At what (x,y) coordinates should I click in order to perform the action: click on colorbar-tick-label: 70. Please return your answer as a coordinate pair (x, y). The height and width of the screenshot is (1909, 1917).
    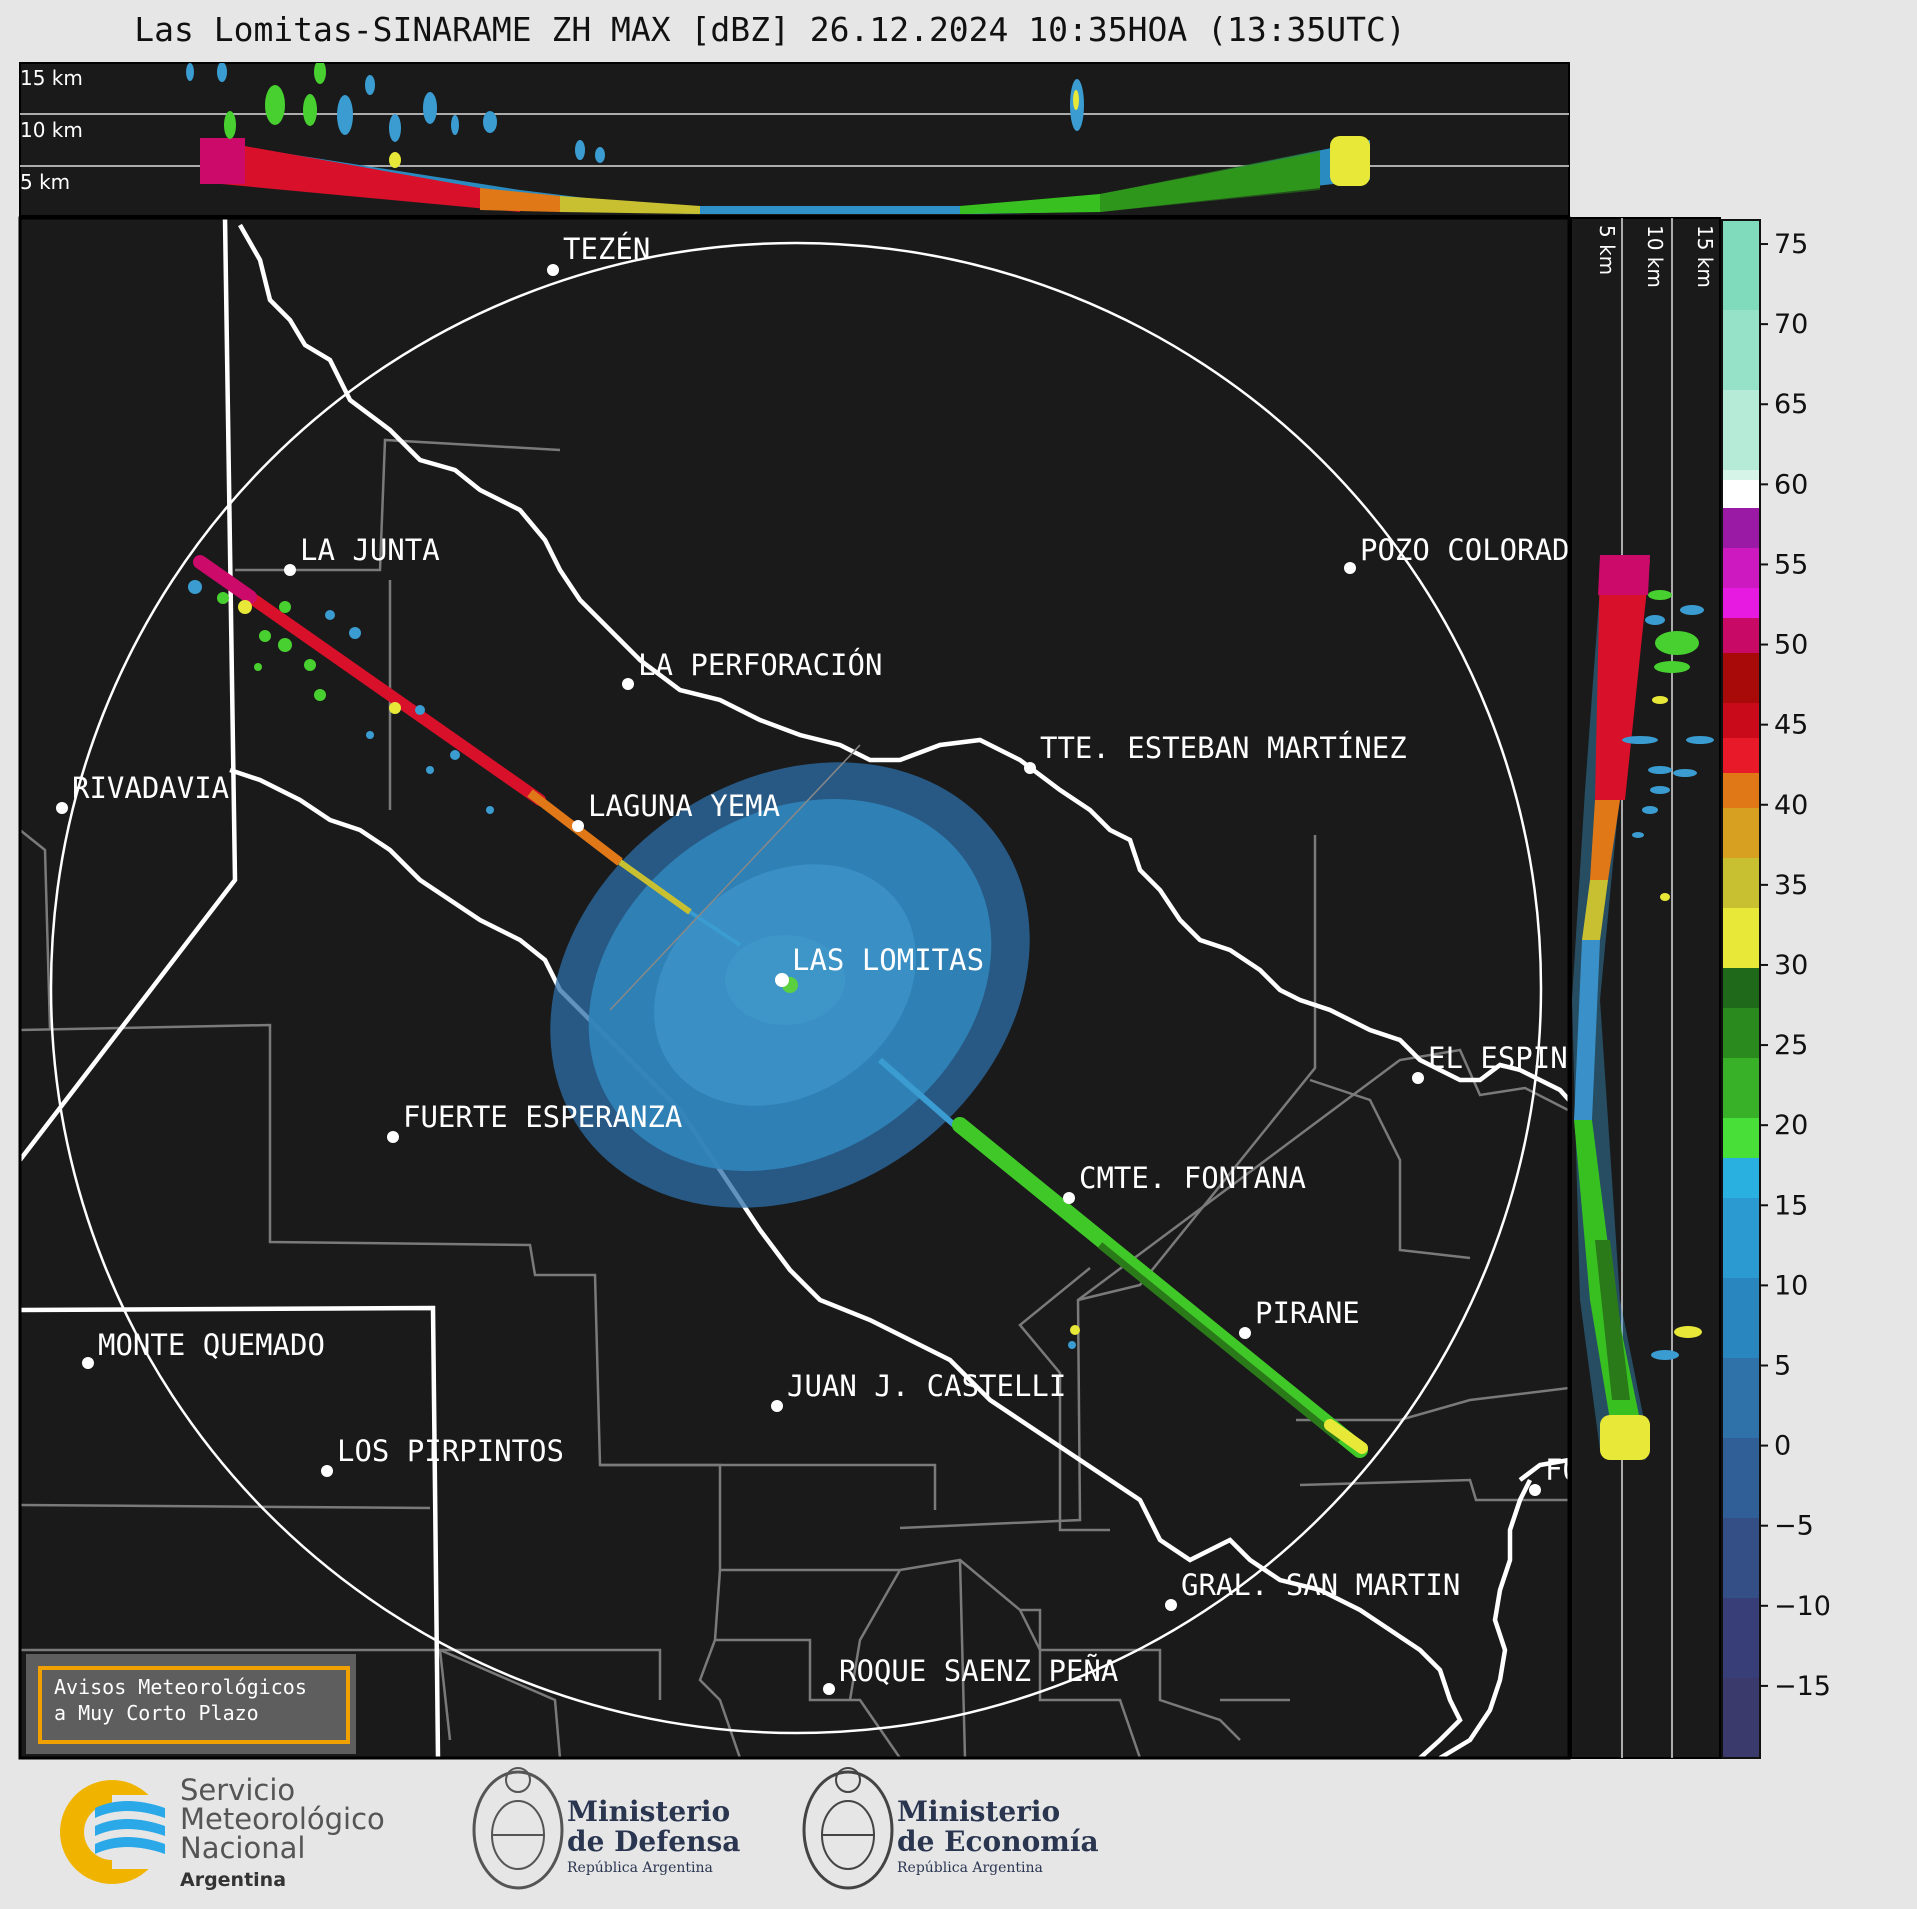
    Looking at the image, I should click on (1791, 324).